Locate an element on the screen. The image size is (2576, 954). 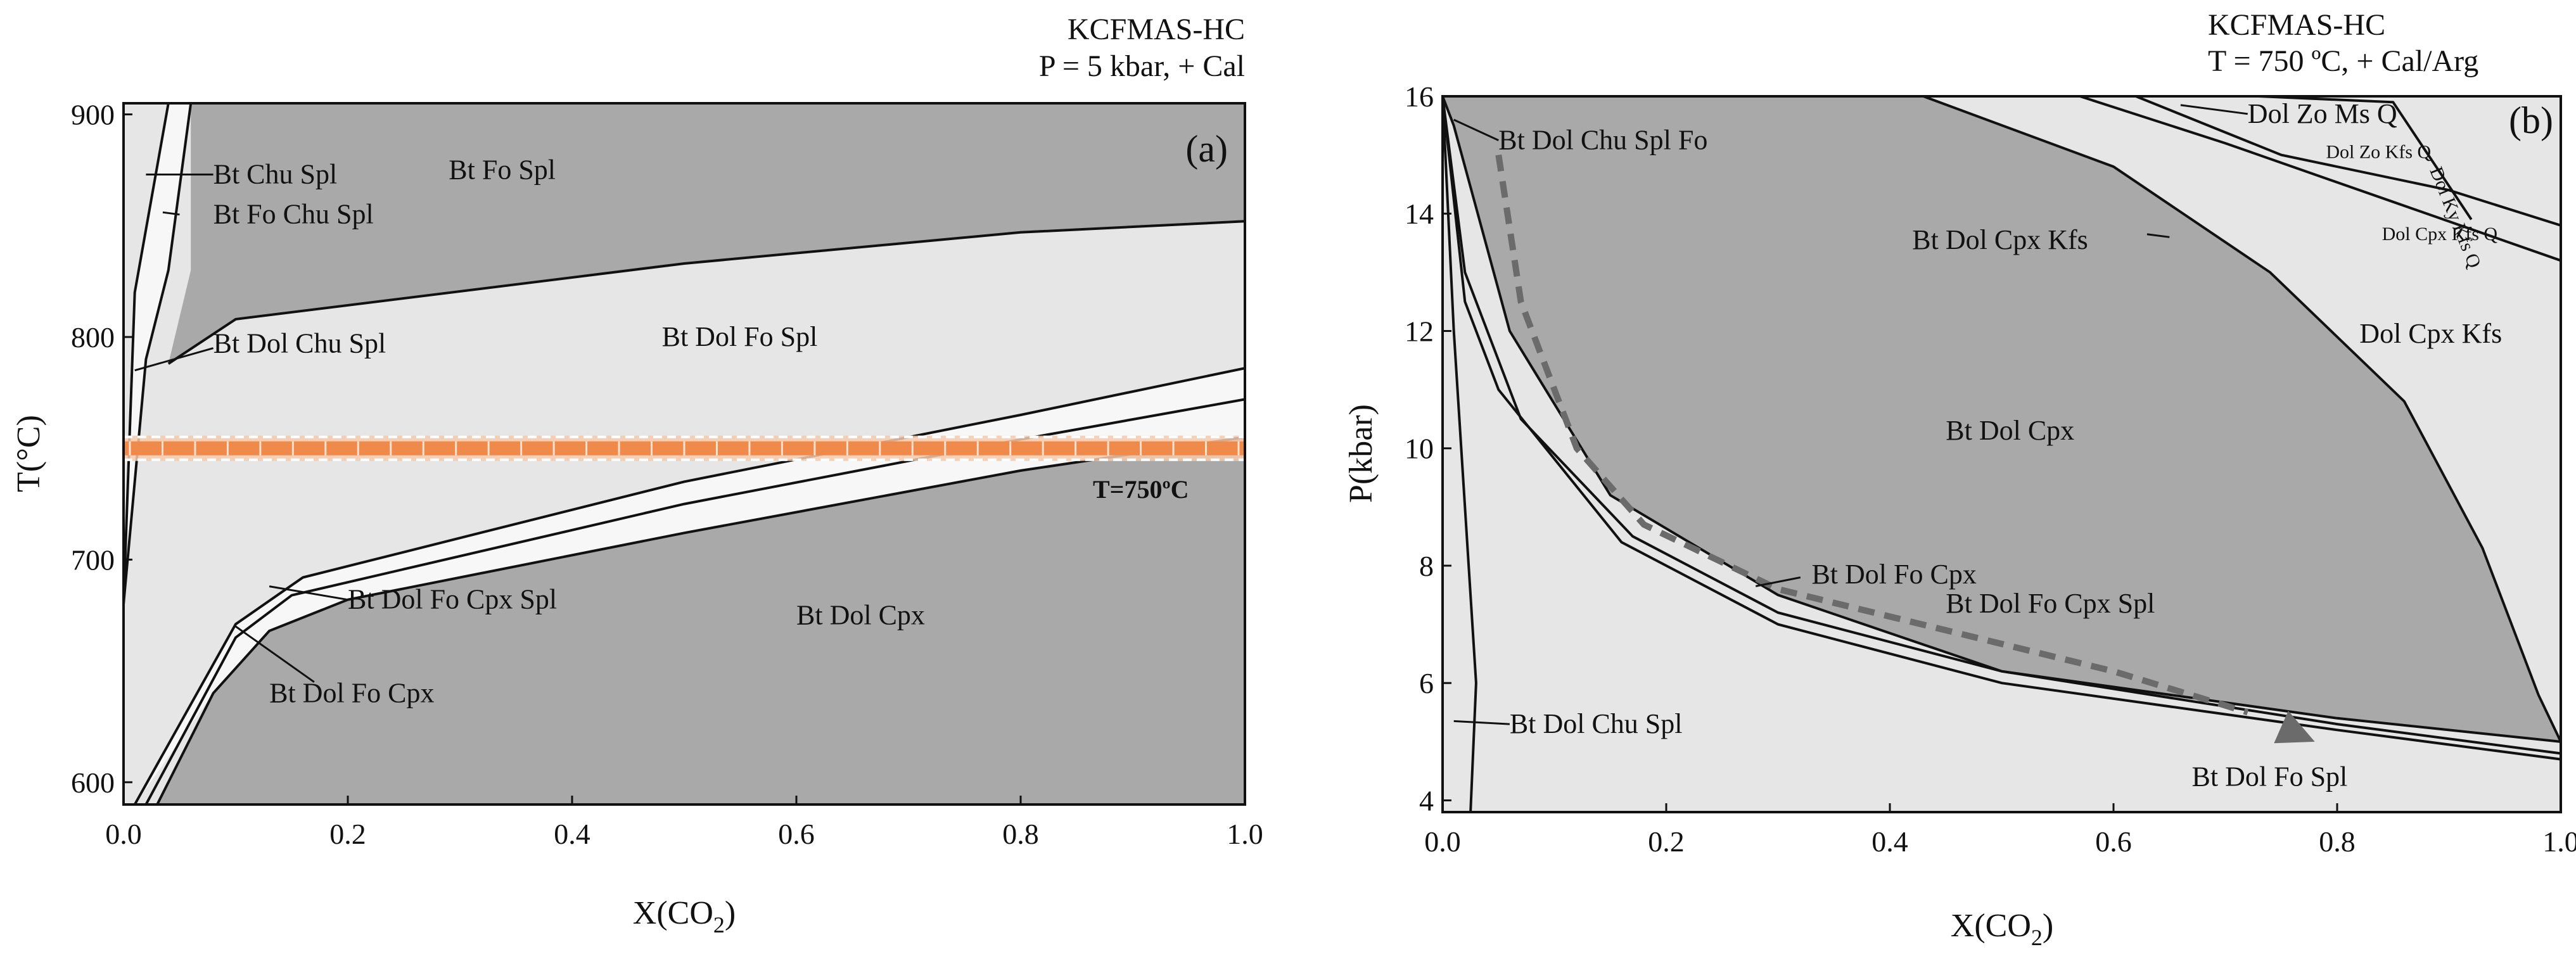
chart1-field-label: Bt Dol Cpx Kfs is located at coordinates (2000, 239).